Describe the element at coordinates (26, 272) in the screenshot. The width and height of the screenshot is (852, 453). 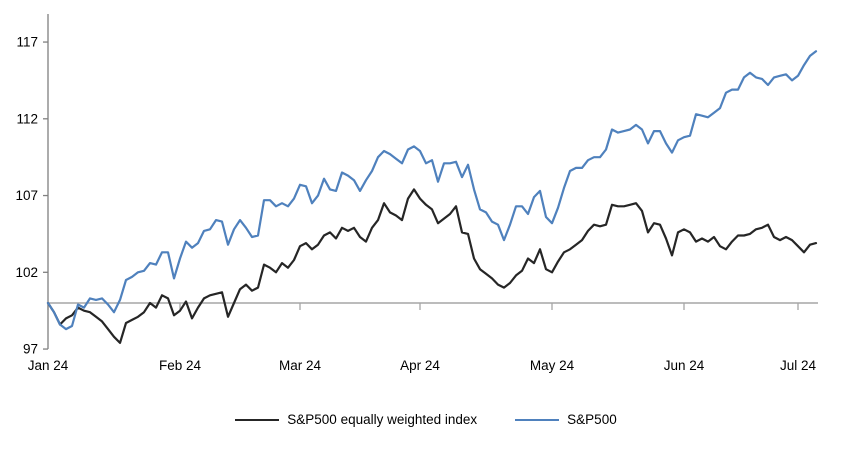
I see `y-tick-label: 102` at that location.